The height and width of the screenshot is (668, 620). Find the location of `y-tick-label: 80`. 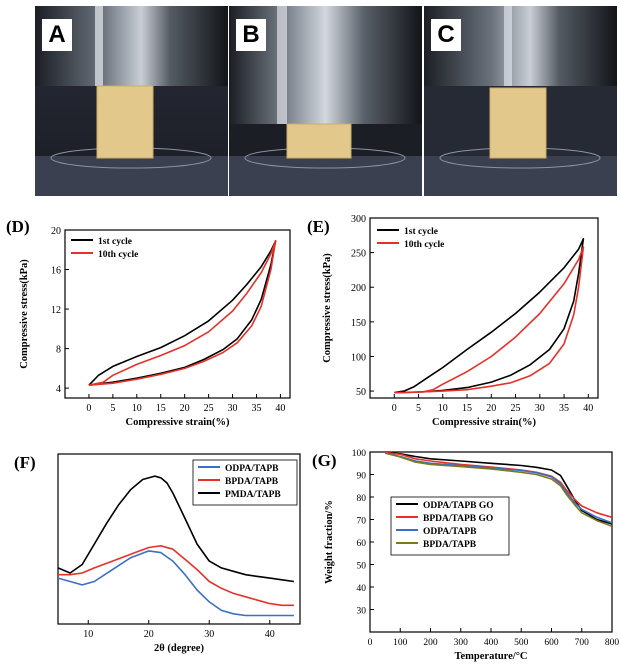

y-tick-label: 80 is located at coordinates (362, 499).